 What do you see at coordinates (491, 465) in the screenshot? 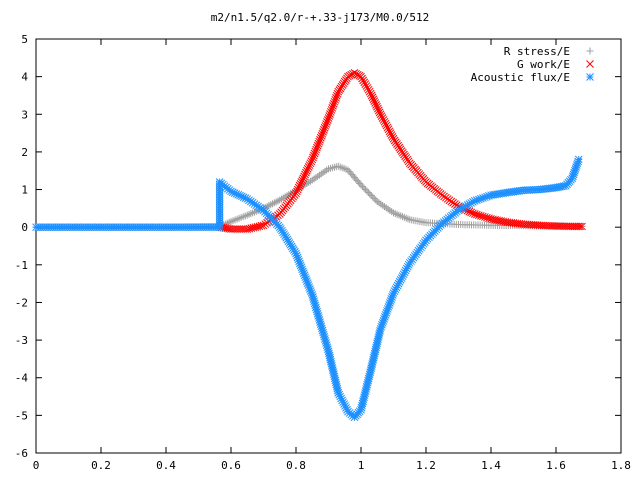
I see `x-tick-label: 1.4` at bounding box center [491, 465].